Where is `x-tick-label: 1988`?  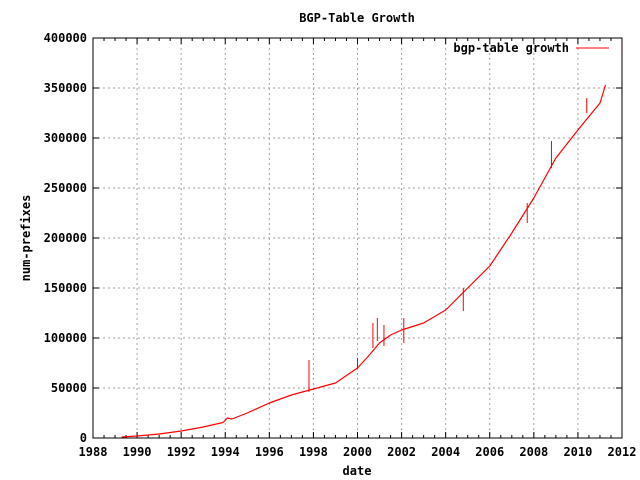
x-tick-label: 1988 is located at coordinates (93, 452).